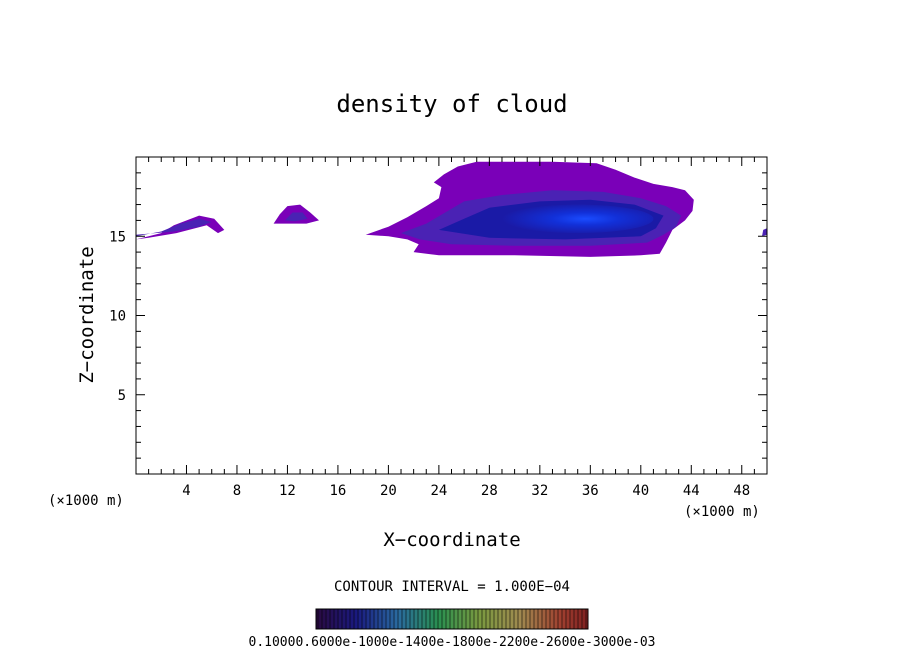 This screenshot has height=654, width=904. I want to click on x-tick-label: 4, so click(186, 491).